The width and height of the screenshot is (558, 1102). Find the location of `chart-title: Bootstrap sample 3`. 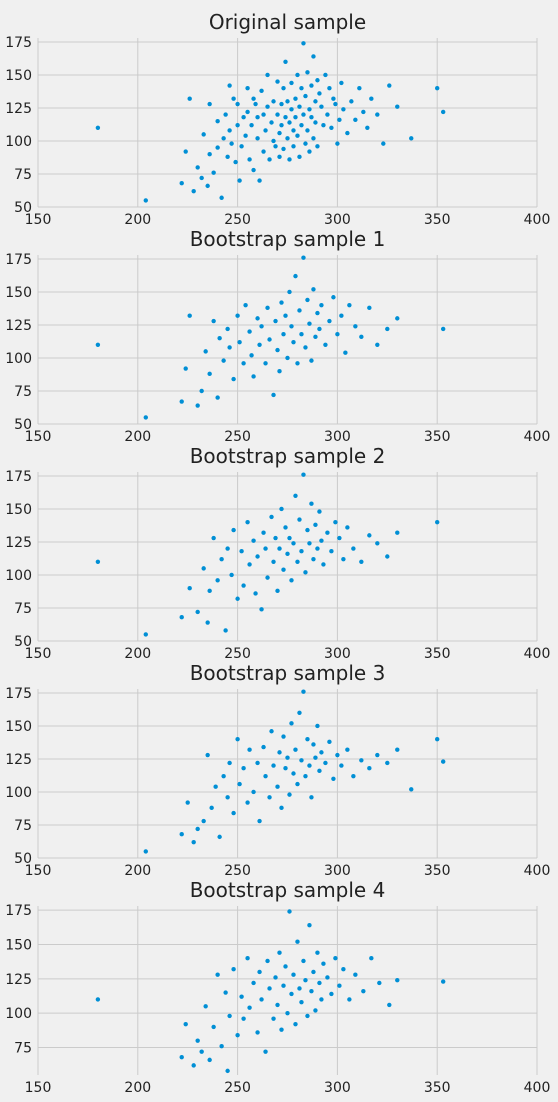

chart-title: Bootstrap sample 3 is located at coordinates (288, 673).